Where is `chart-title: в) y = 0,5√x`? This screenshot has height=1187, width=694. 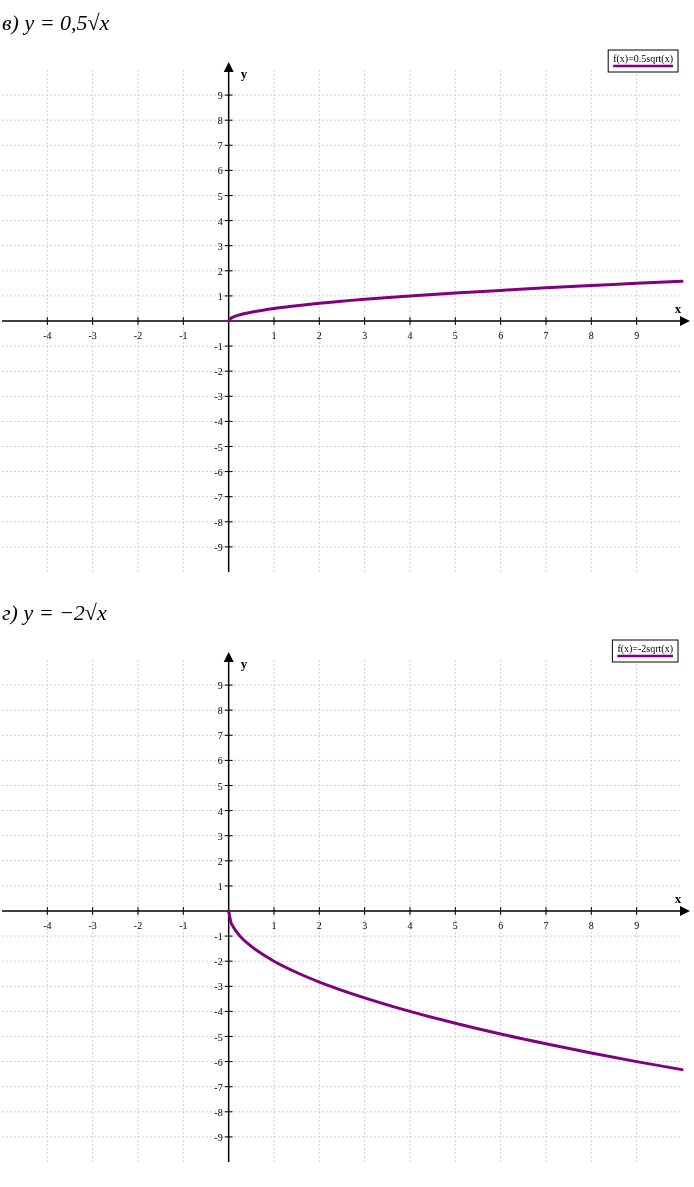
chart-title: в) y = 0,5√x is located at coordinates (56, 22).